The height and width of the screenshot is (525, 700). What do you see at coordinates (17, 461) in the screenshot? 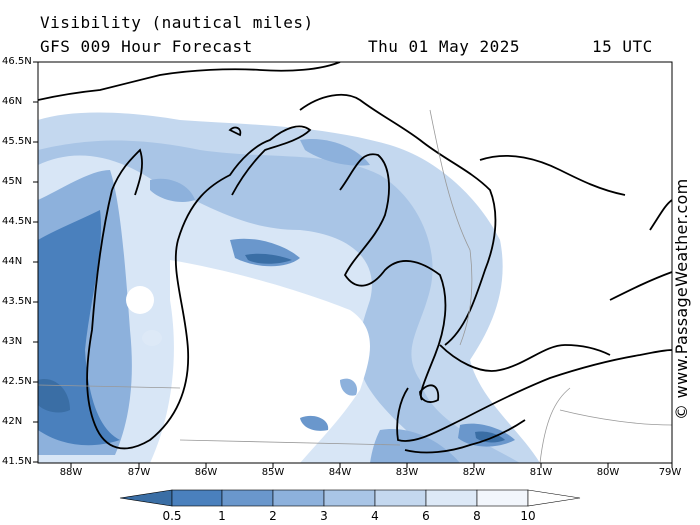
I see `lat-label: 41.5N` at bounding box center [17, 461].